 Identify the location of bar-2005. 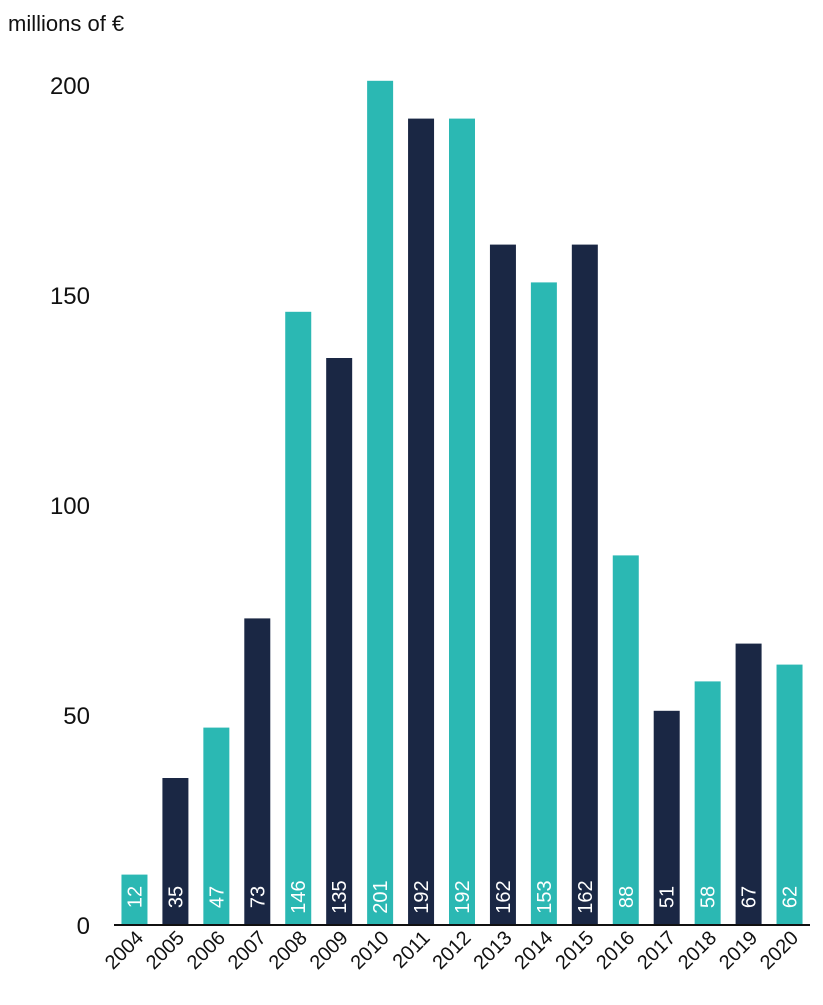
(175, 851).